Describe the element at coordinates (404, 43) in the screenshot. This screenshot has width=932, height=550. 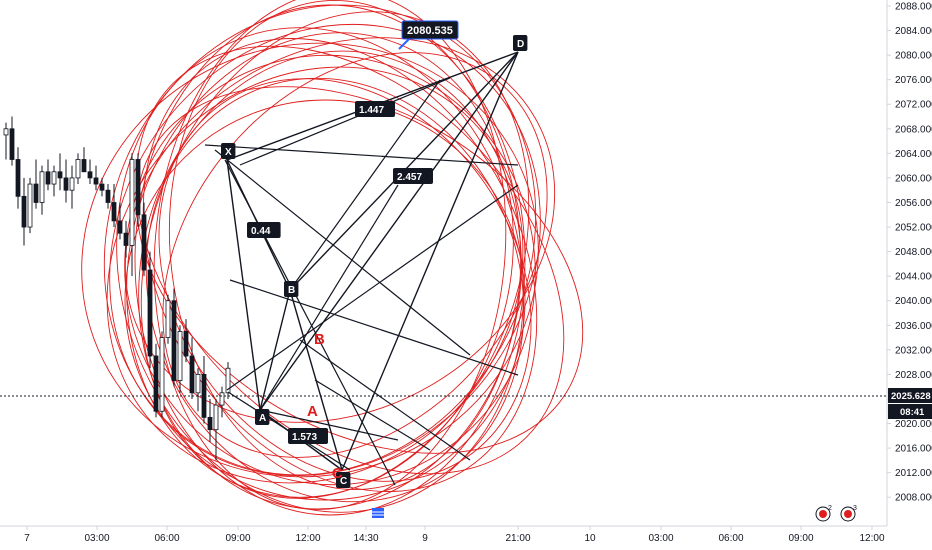
I see `price-label-pointer` at that location.